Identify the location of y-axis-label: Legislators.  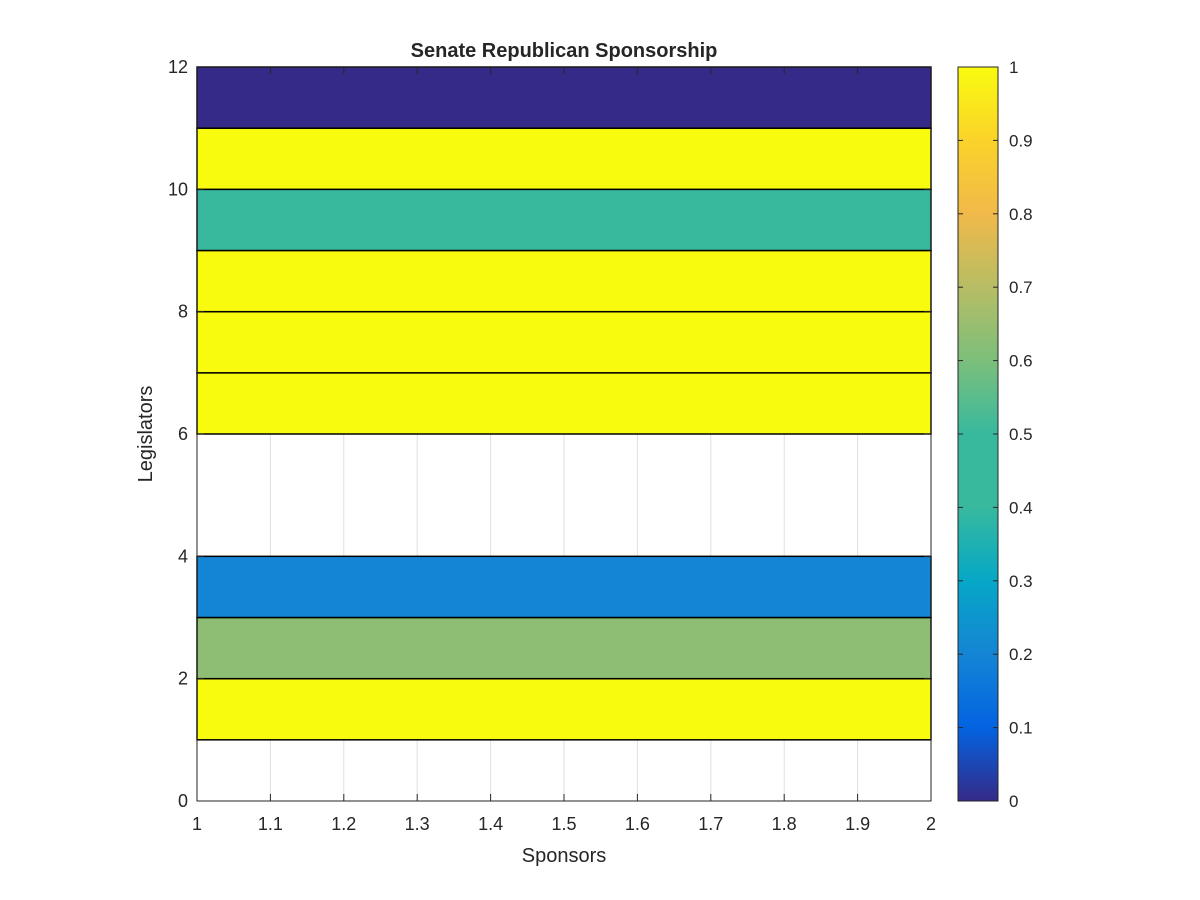
(146, 434).